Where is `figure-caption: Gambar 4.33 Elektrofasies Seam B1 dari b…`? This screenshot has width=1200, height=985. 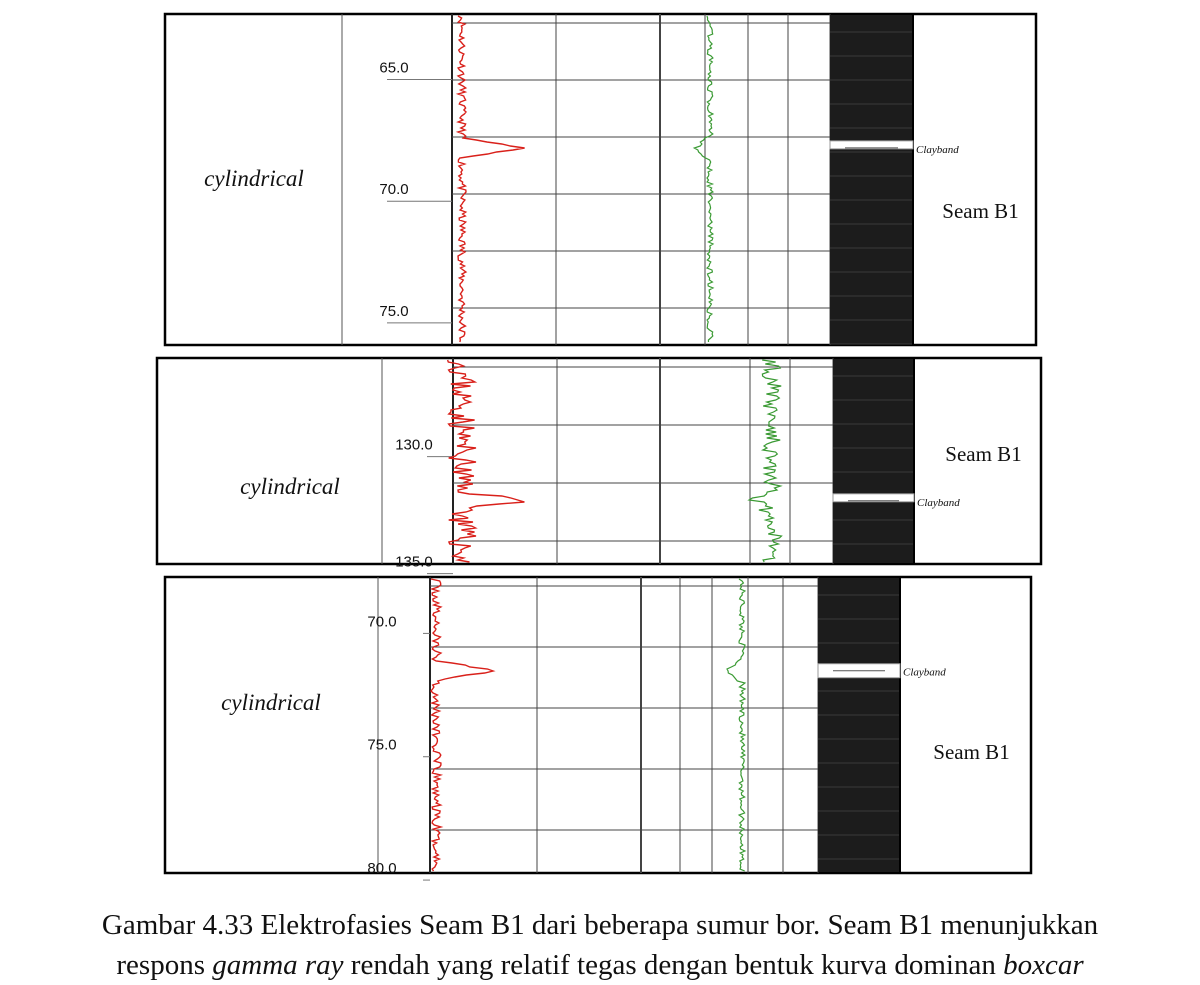 figure-caption: Gambar 4.33 Elektrofasies Seam B1 dari b… is located at coordinates (600, 945).